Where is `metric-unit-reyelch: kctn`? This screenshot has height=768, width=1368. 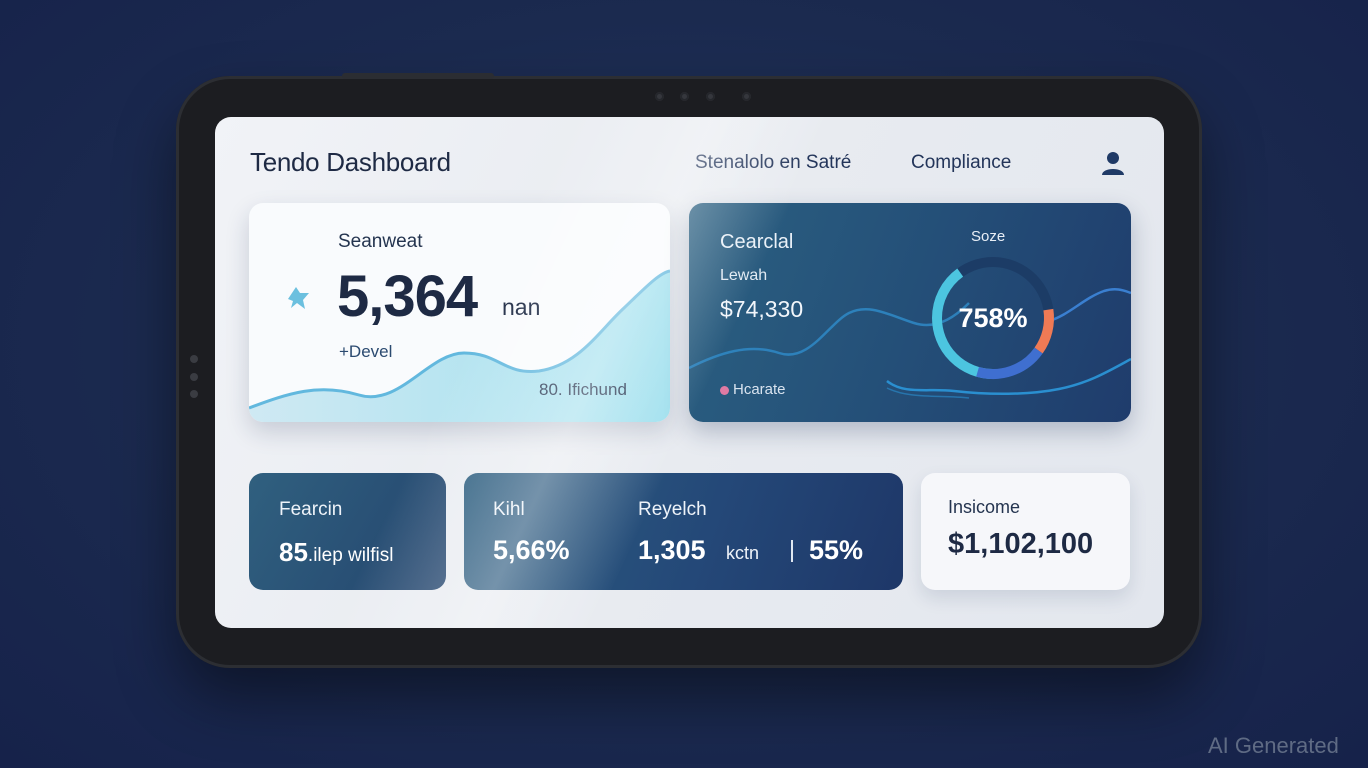 metric-unit-reyelch: kctn is located at coordinates (743, 553).